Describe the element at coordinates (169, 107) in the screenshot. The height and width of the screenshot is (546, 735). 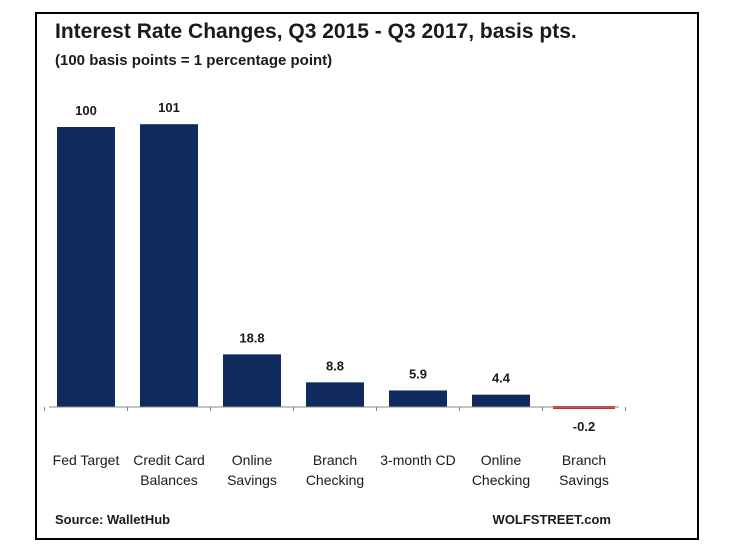
I see `value-label: 101` at that location.